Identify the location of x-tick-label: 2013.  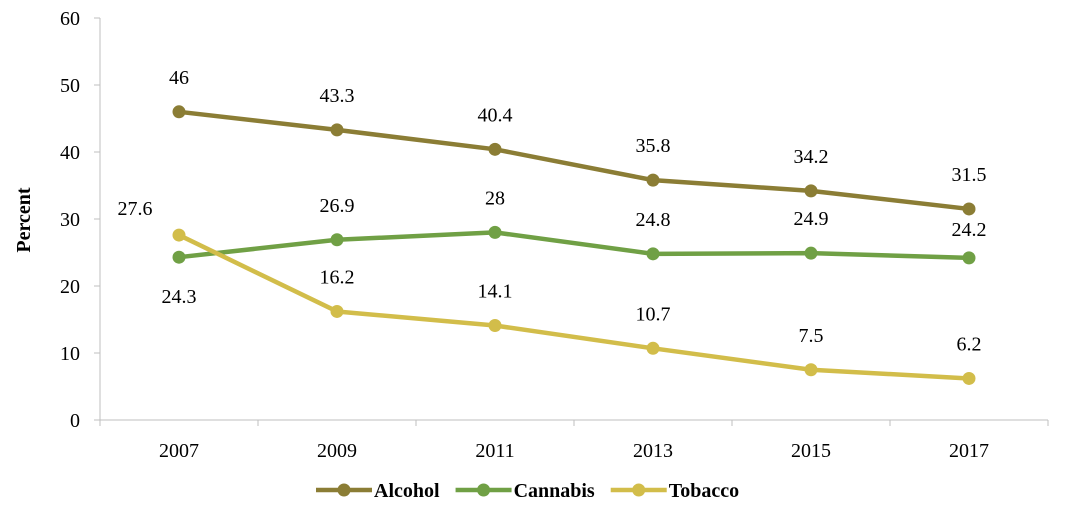
(653, 451).